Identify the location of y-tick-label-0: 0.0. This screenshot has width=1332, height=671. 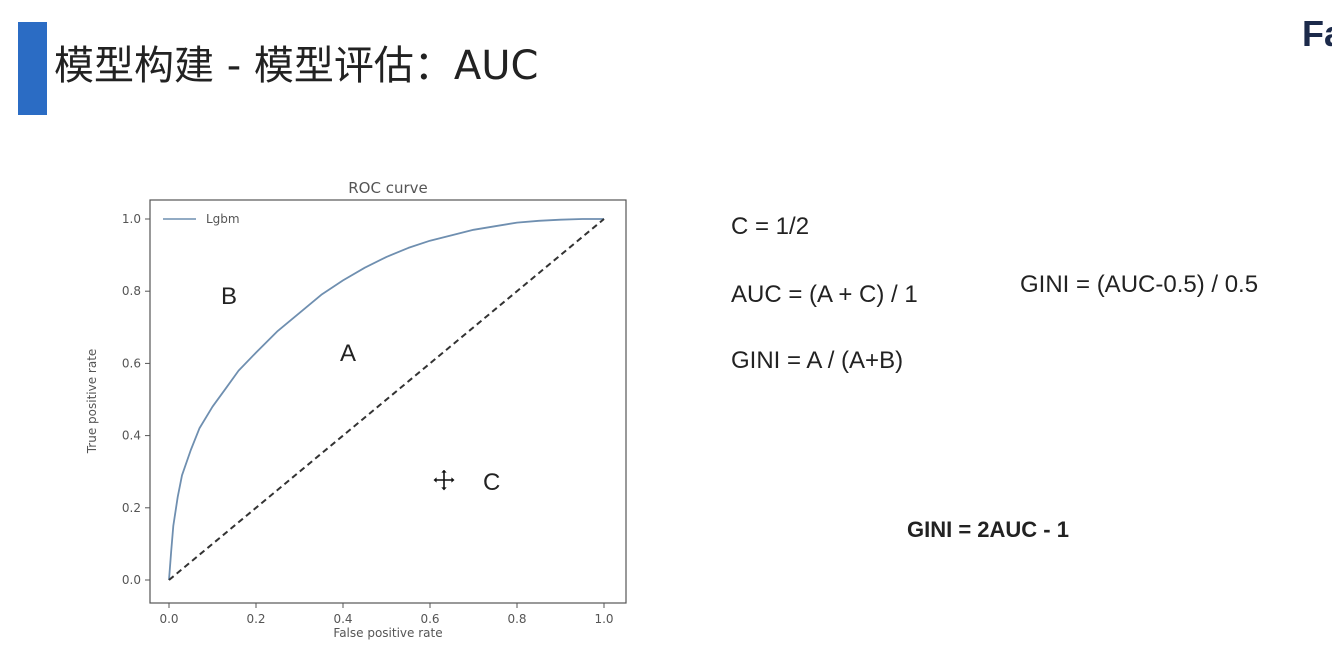
(131, 580).